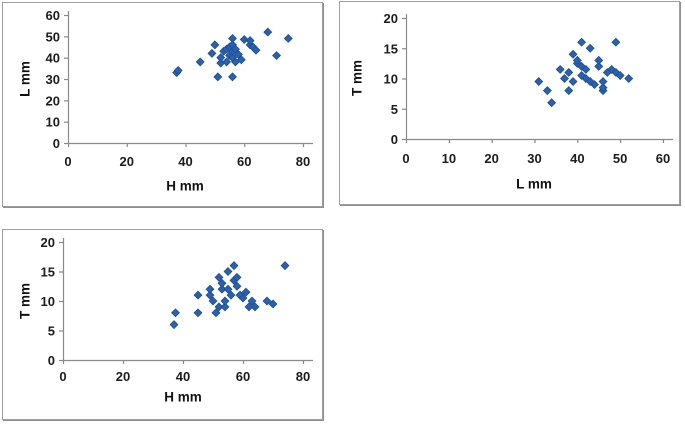 This screenshot has width=685, height=424. What do you see at coordinates (620, 158) in the screenshot?
I see `x-tick-label: 50` at bounding box center [620, 158].